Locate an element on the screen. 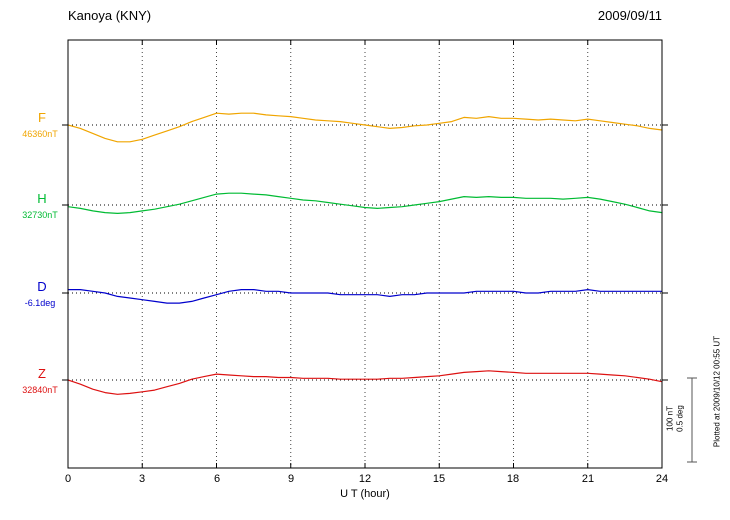  series-label-z: Z is located at coordinates (42, 373).